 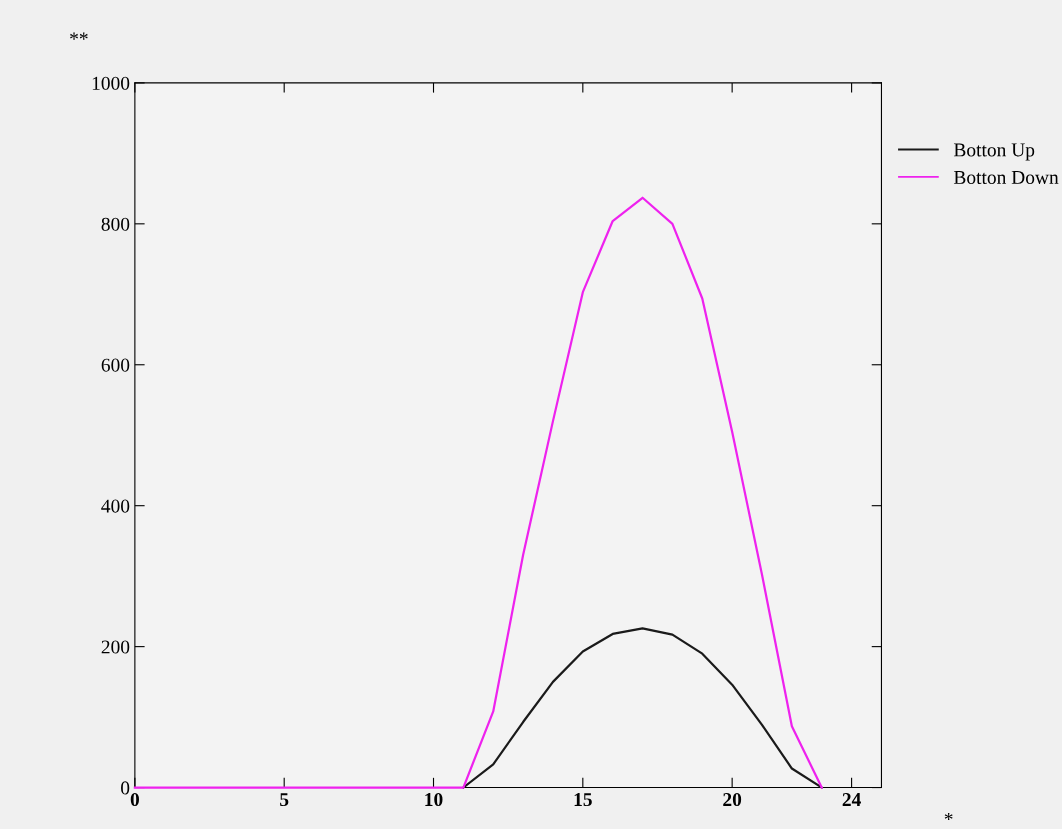 I want to click on x-tick-label: 10, so click(x=434, y=799).